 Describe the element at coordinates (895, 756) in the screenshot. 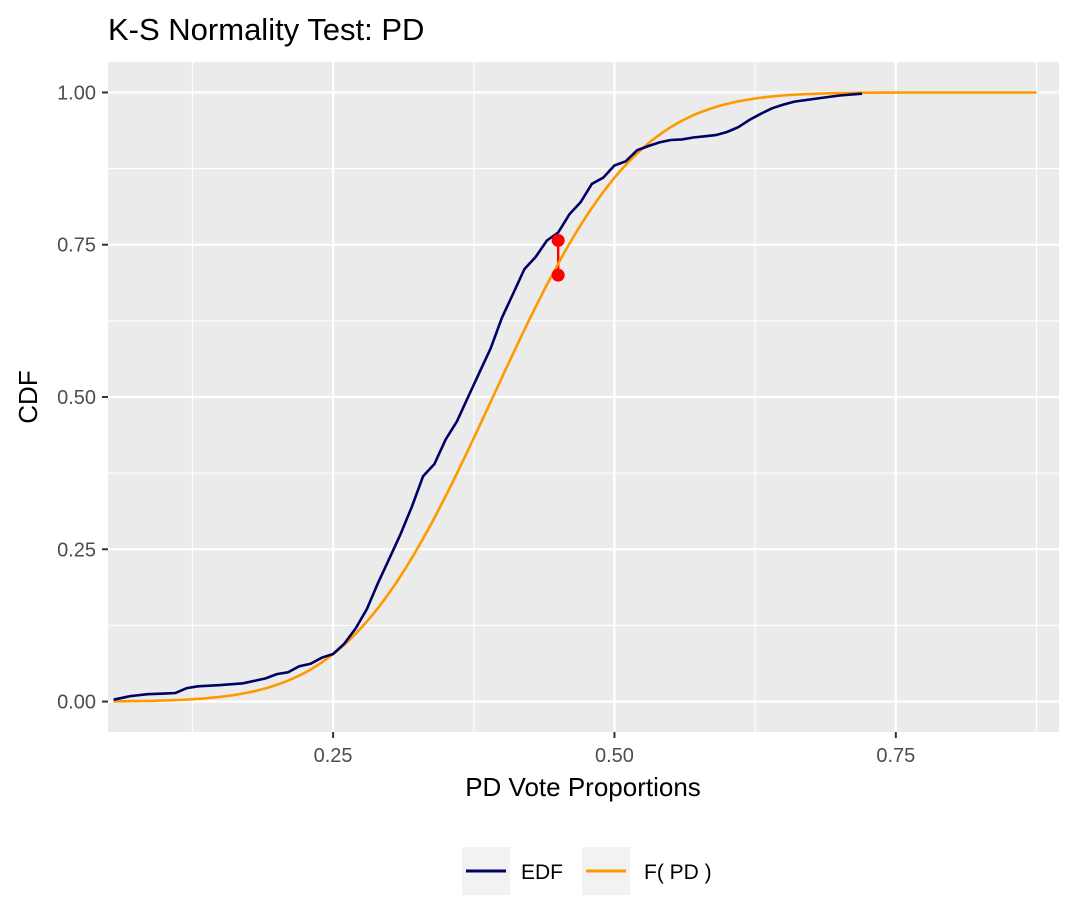

I see `x-tick-label: 0.75` at that location.